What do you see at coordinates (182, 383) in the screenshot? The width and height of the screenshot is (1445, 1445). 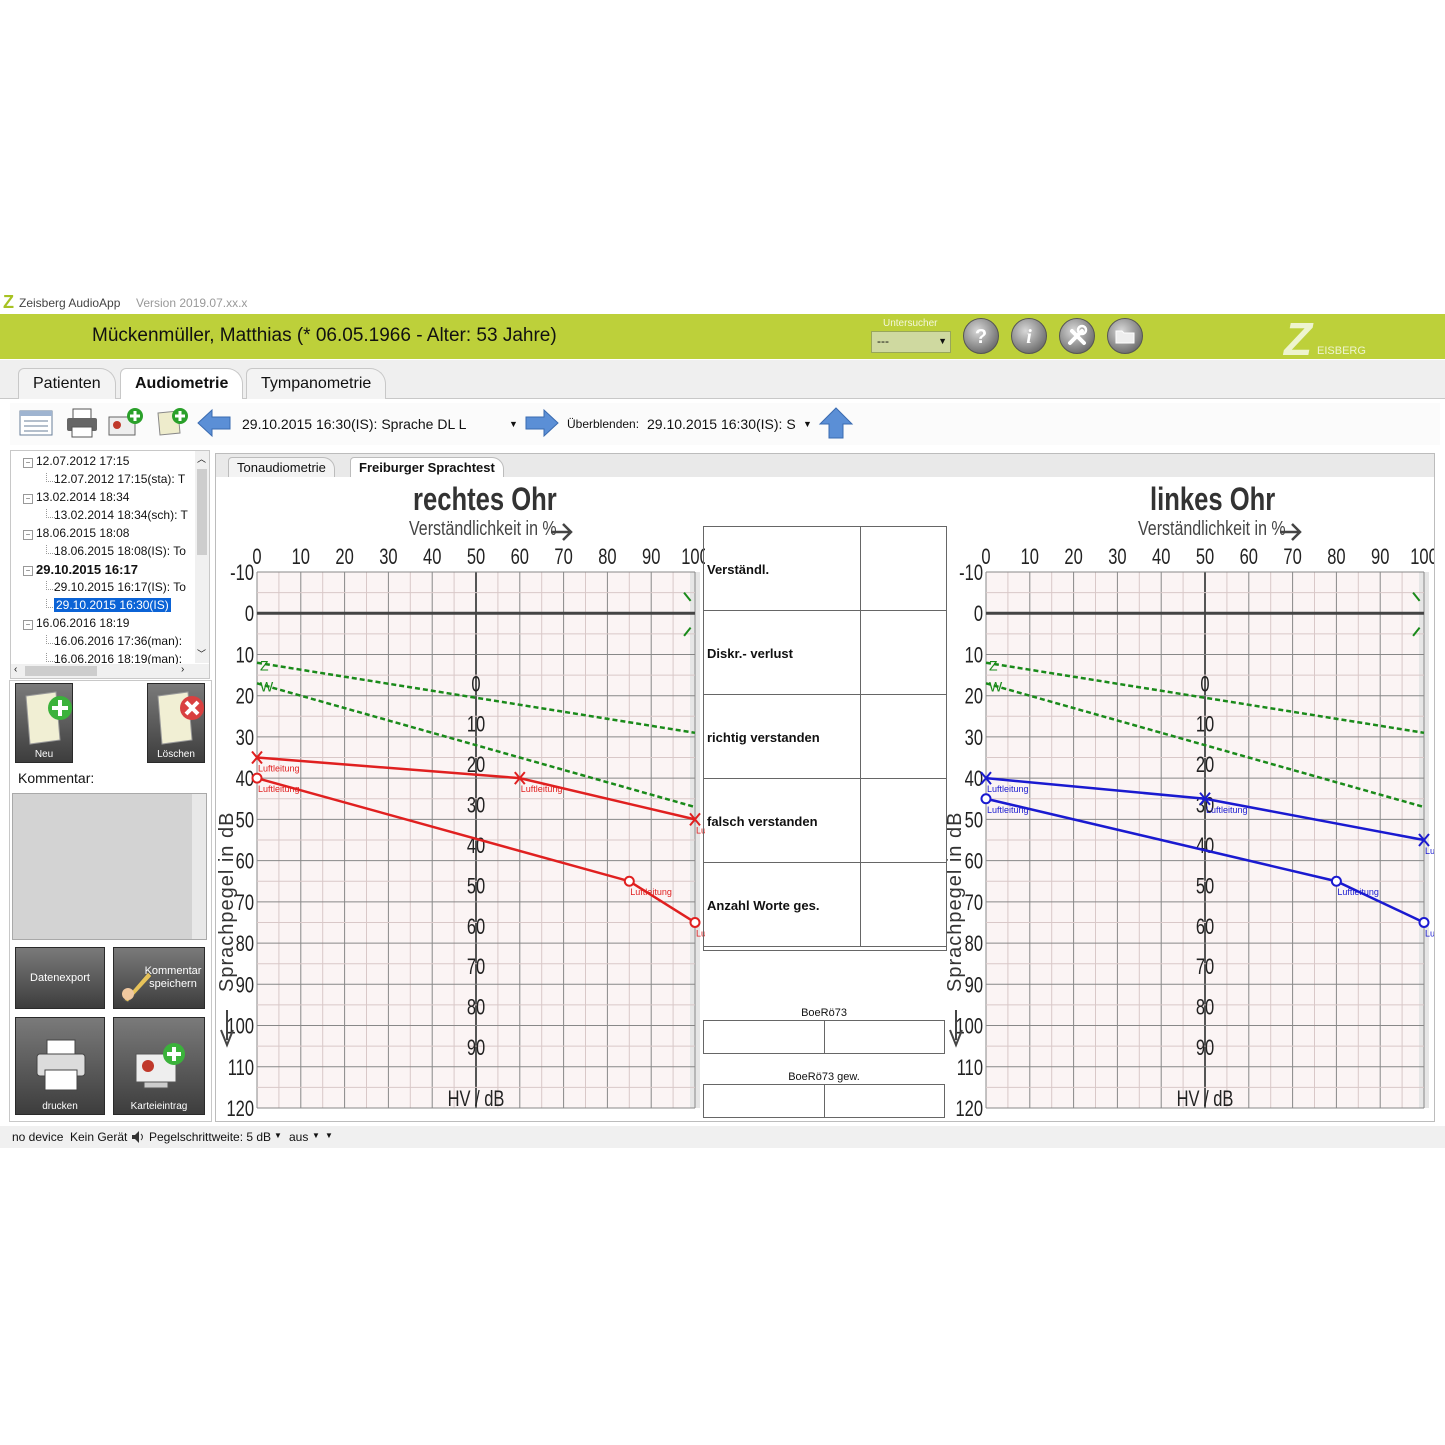 I see `tab-audiometrie: Audiometrie` at bounding box center [182, 383].